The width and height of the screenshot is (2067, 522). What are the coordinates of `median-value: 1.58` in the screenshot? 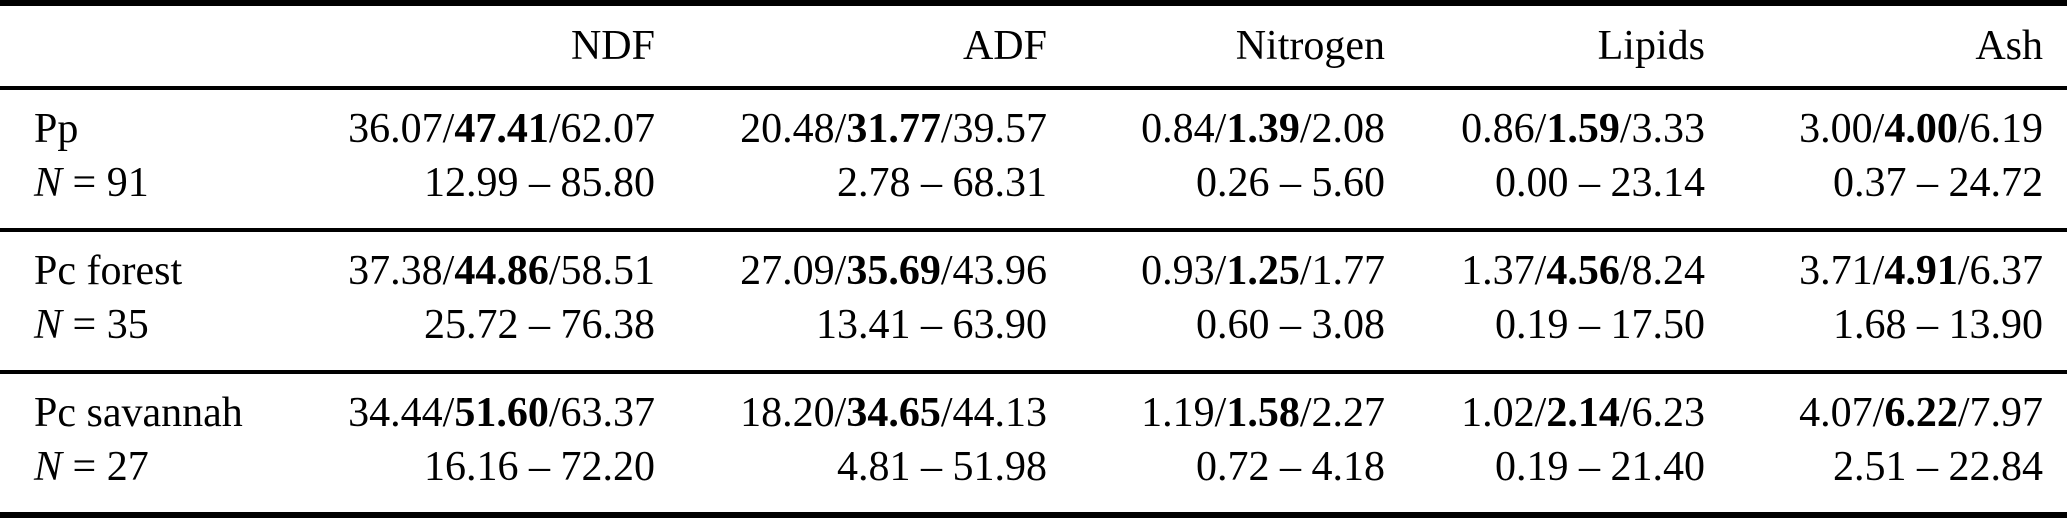 It's located at (1263, 413).